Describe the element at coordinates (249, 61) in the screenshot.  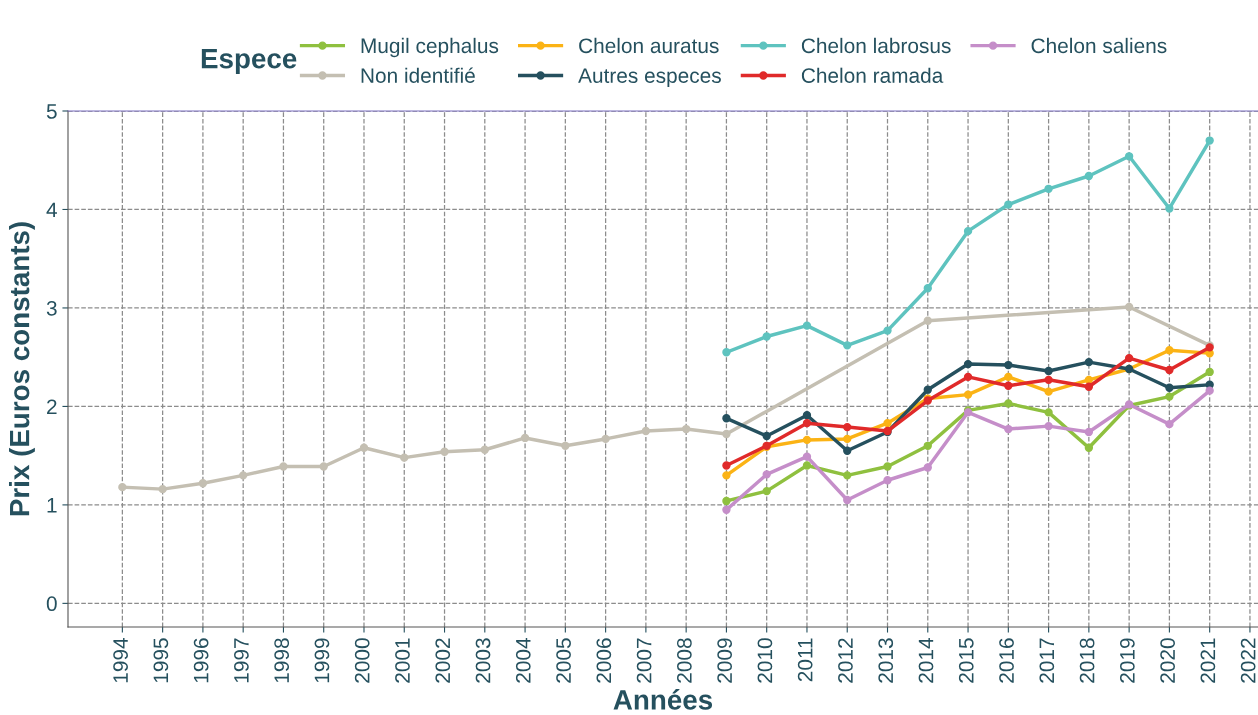
I see `legend-title: Espece` at that location.